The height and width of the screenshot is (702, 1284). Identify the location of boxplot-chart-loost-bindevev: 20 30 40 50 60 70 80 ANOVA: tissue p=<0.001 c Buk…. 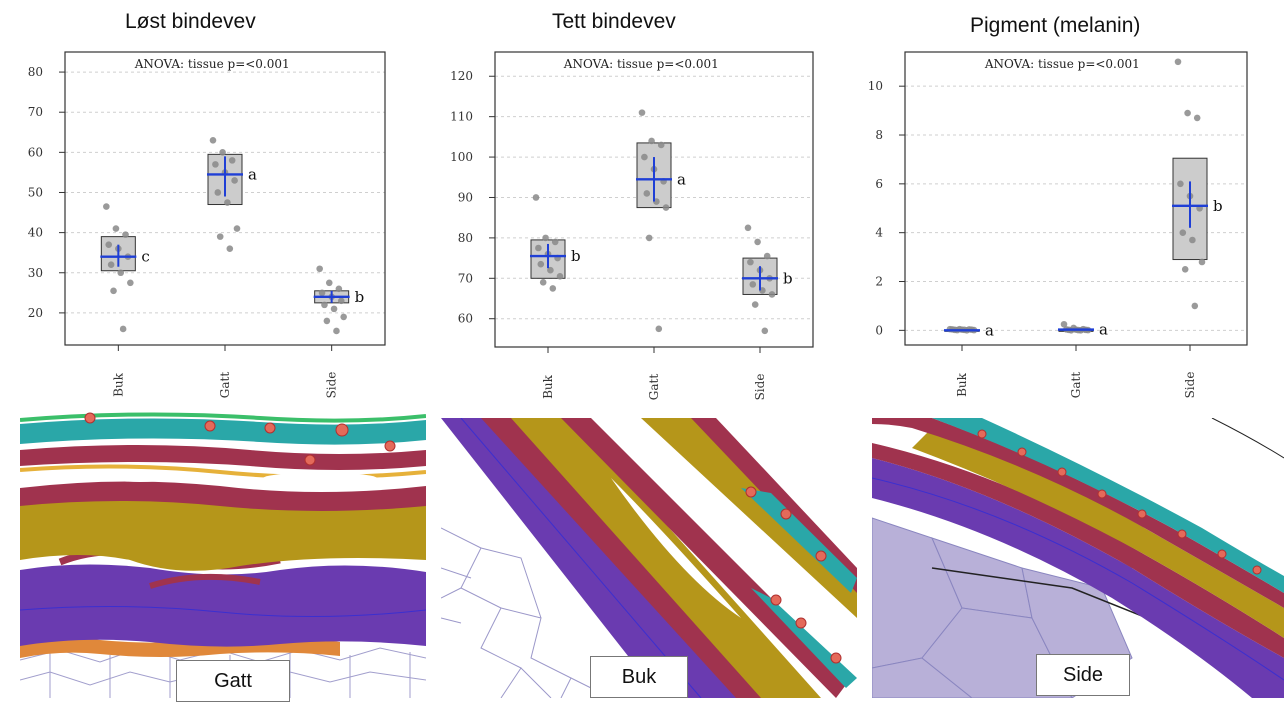
(207, 225).